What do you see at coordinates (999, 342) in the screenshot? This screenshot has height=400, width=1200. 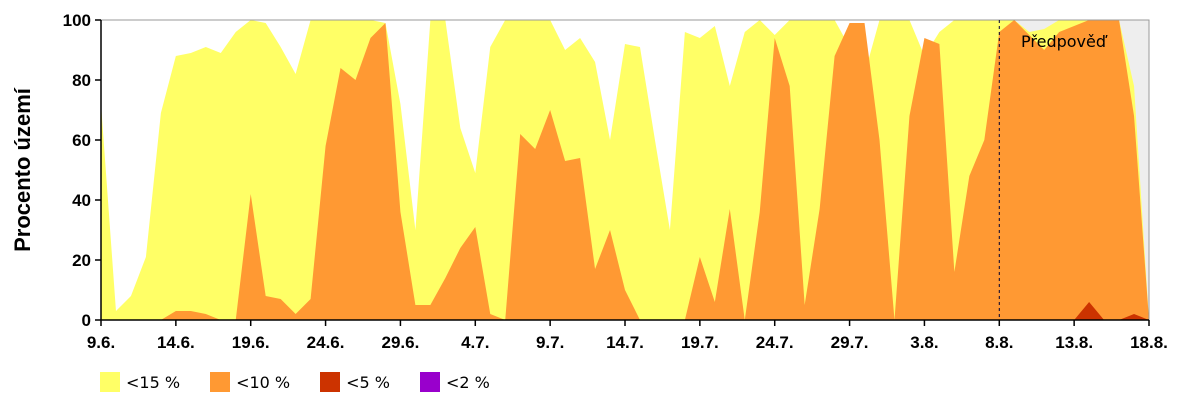 I see `x-tick-label: 8.8.` at bounding box center [999, 342].